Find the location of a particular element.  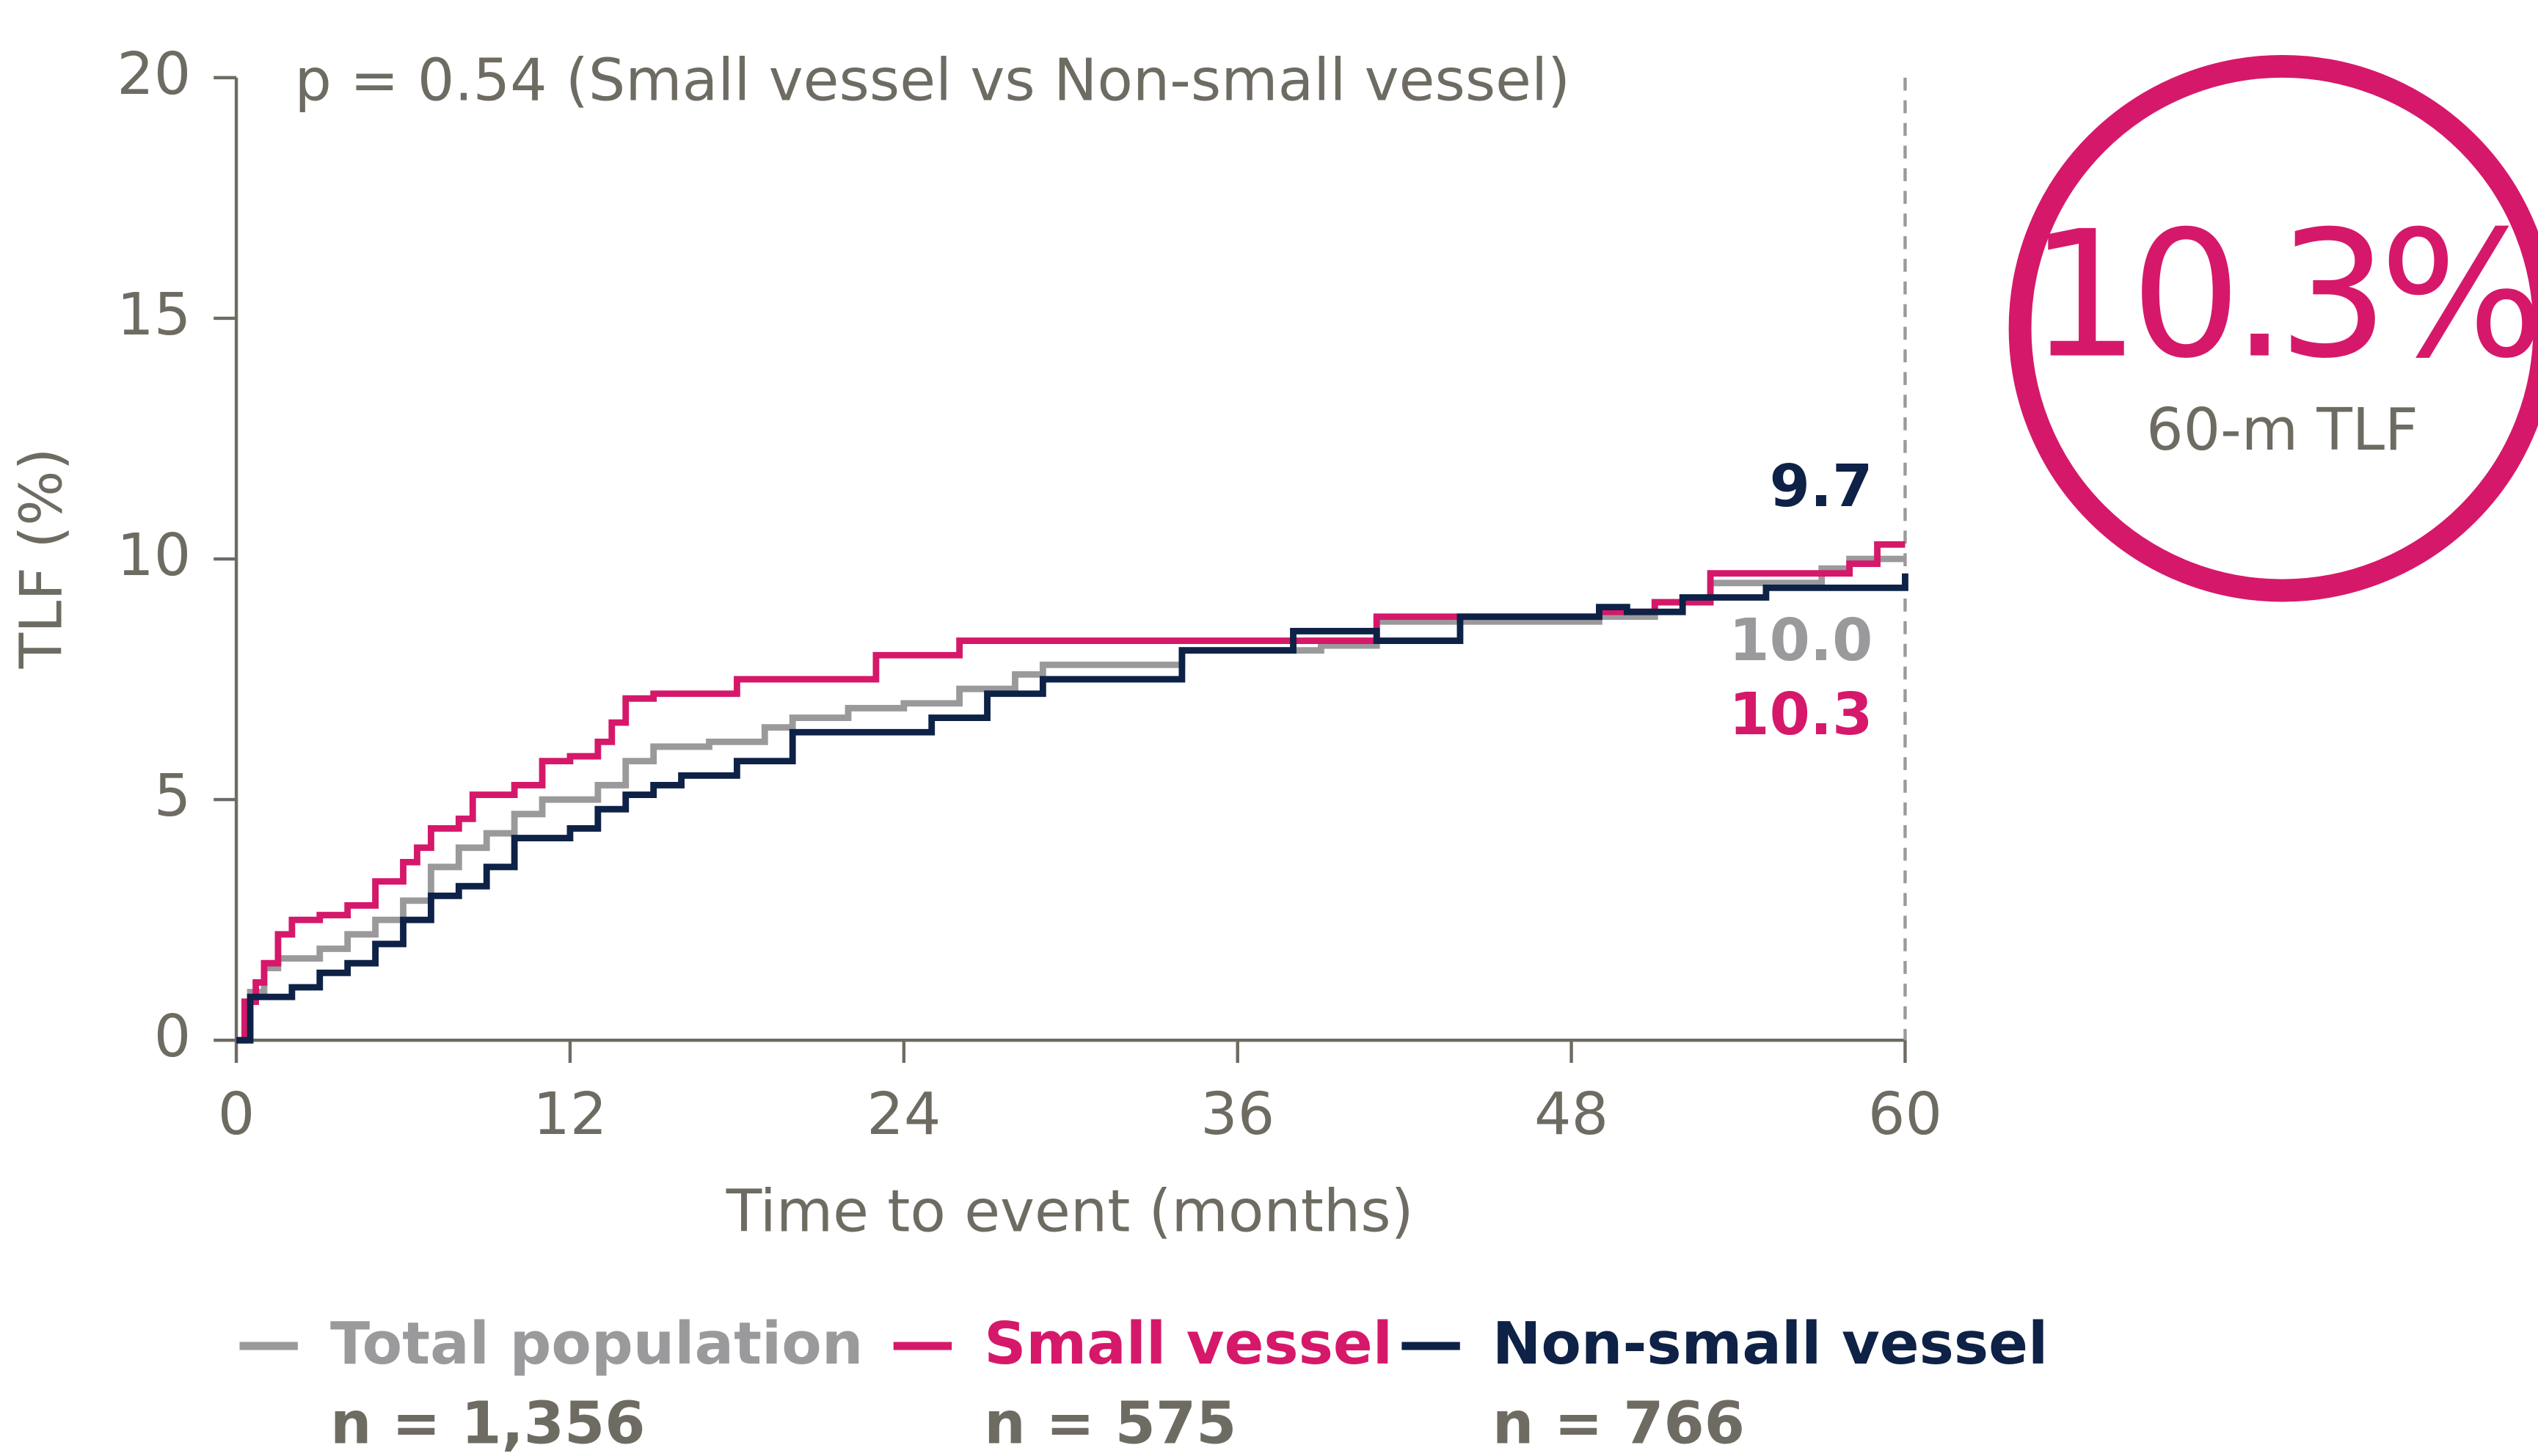

legend-n: n = 575 is located at coordinates (1110, 1422).